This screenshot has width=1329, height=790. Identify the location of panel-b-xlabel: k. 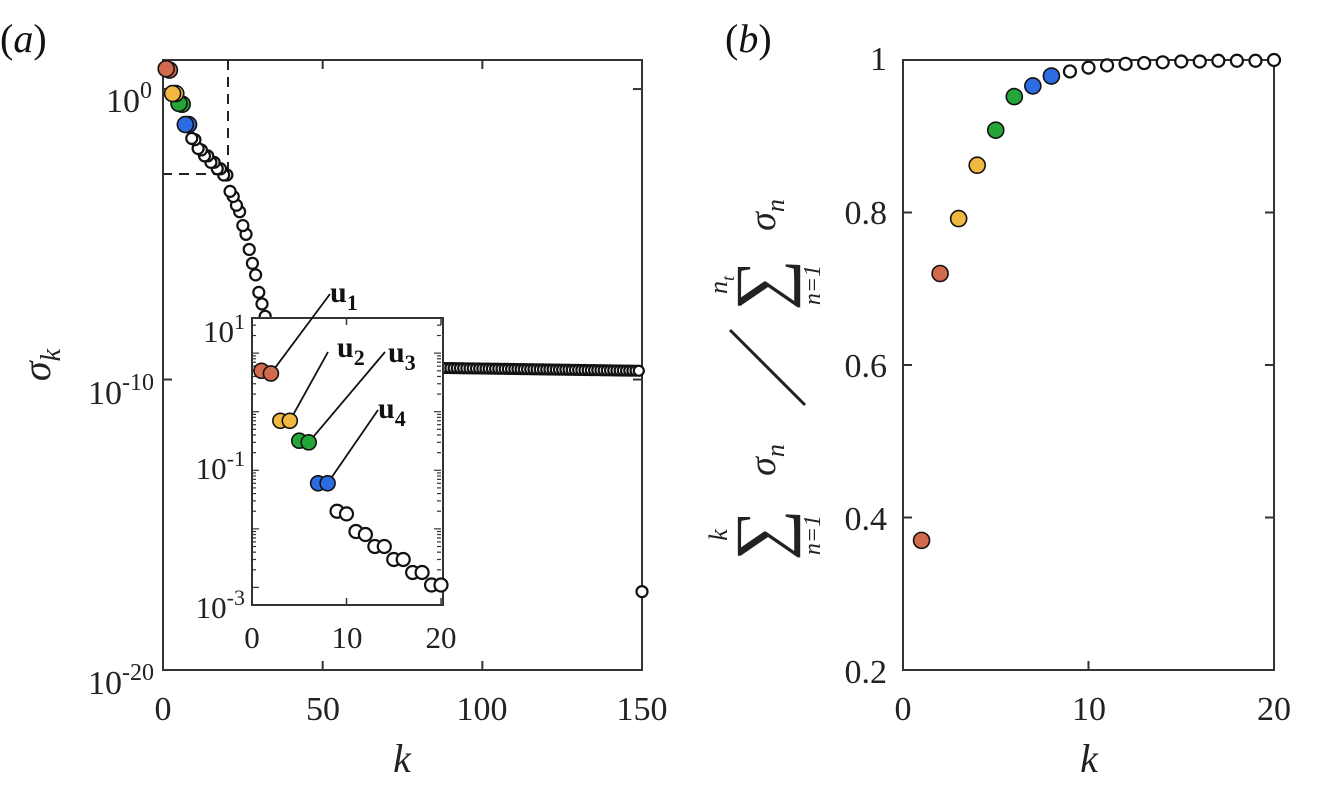
(1089, 758).